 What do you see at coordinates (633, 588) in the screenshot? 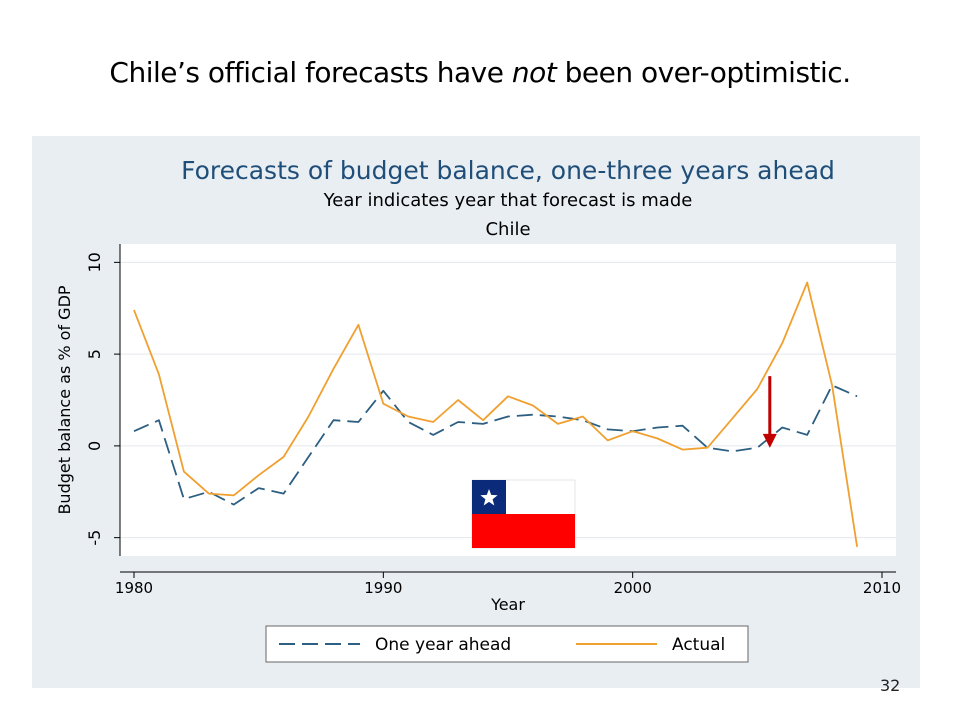
I see `x-tick-label-2000: 2000` at bounding box center [633, 588].